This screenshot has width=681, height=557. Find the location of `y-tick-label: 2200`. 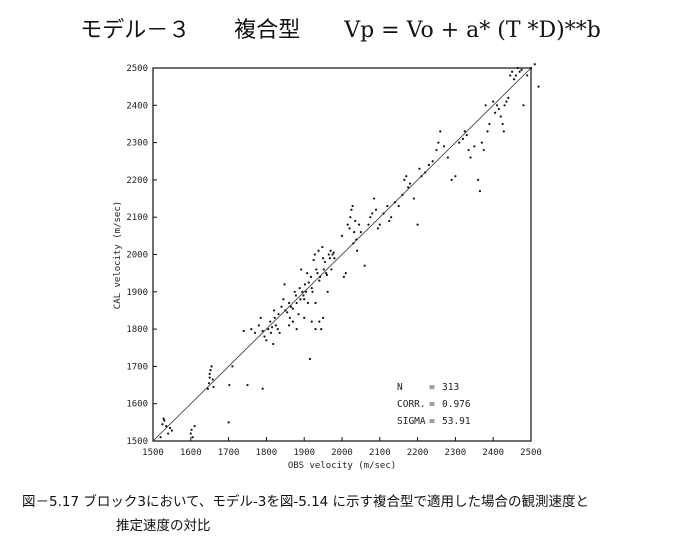

y-tick-label: 2200 is located at coordinates (137, 181).